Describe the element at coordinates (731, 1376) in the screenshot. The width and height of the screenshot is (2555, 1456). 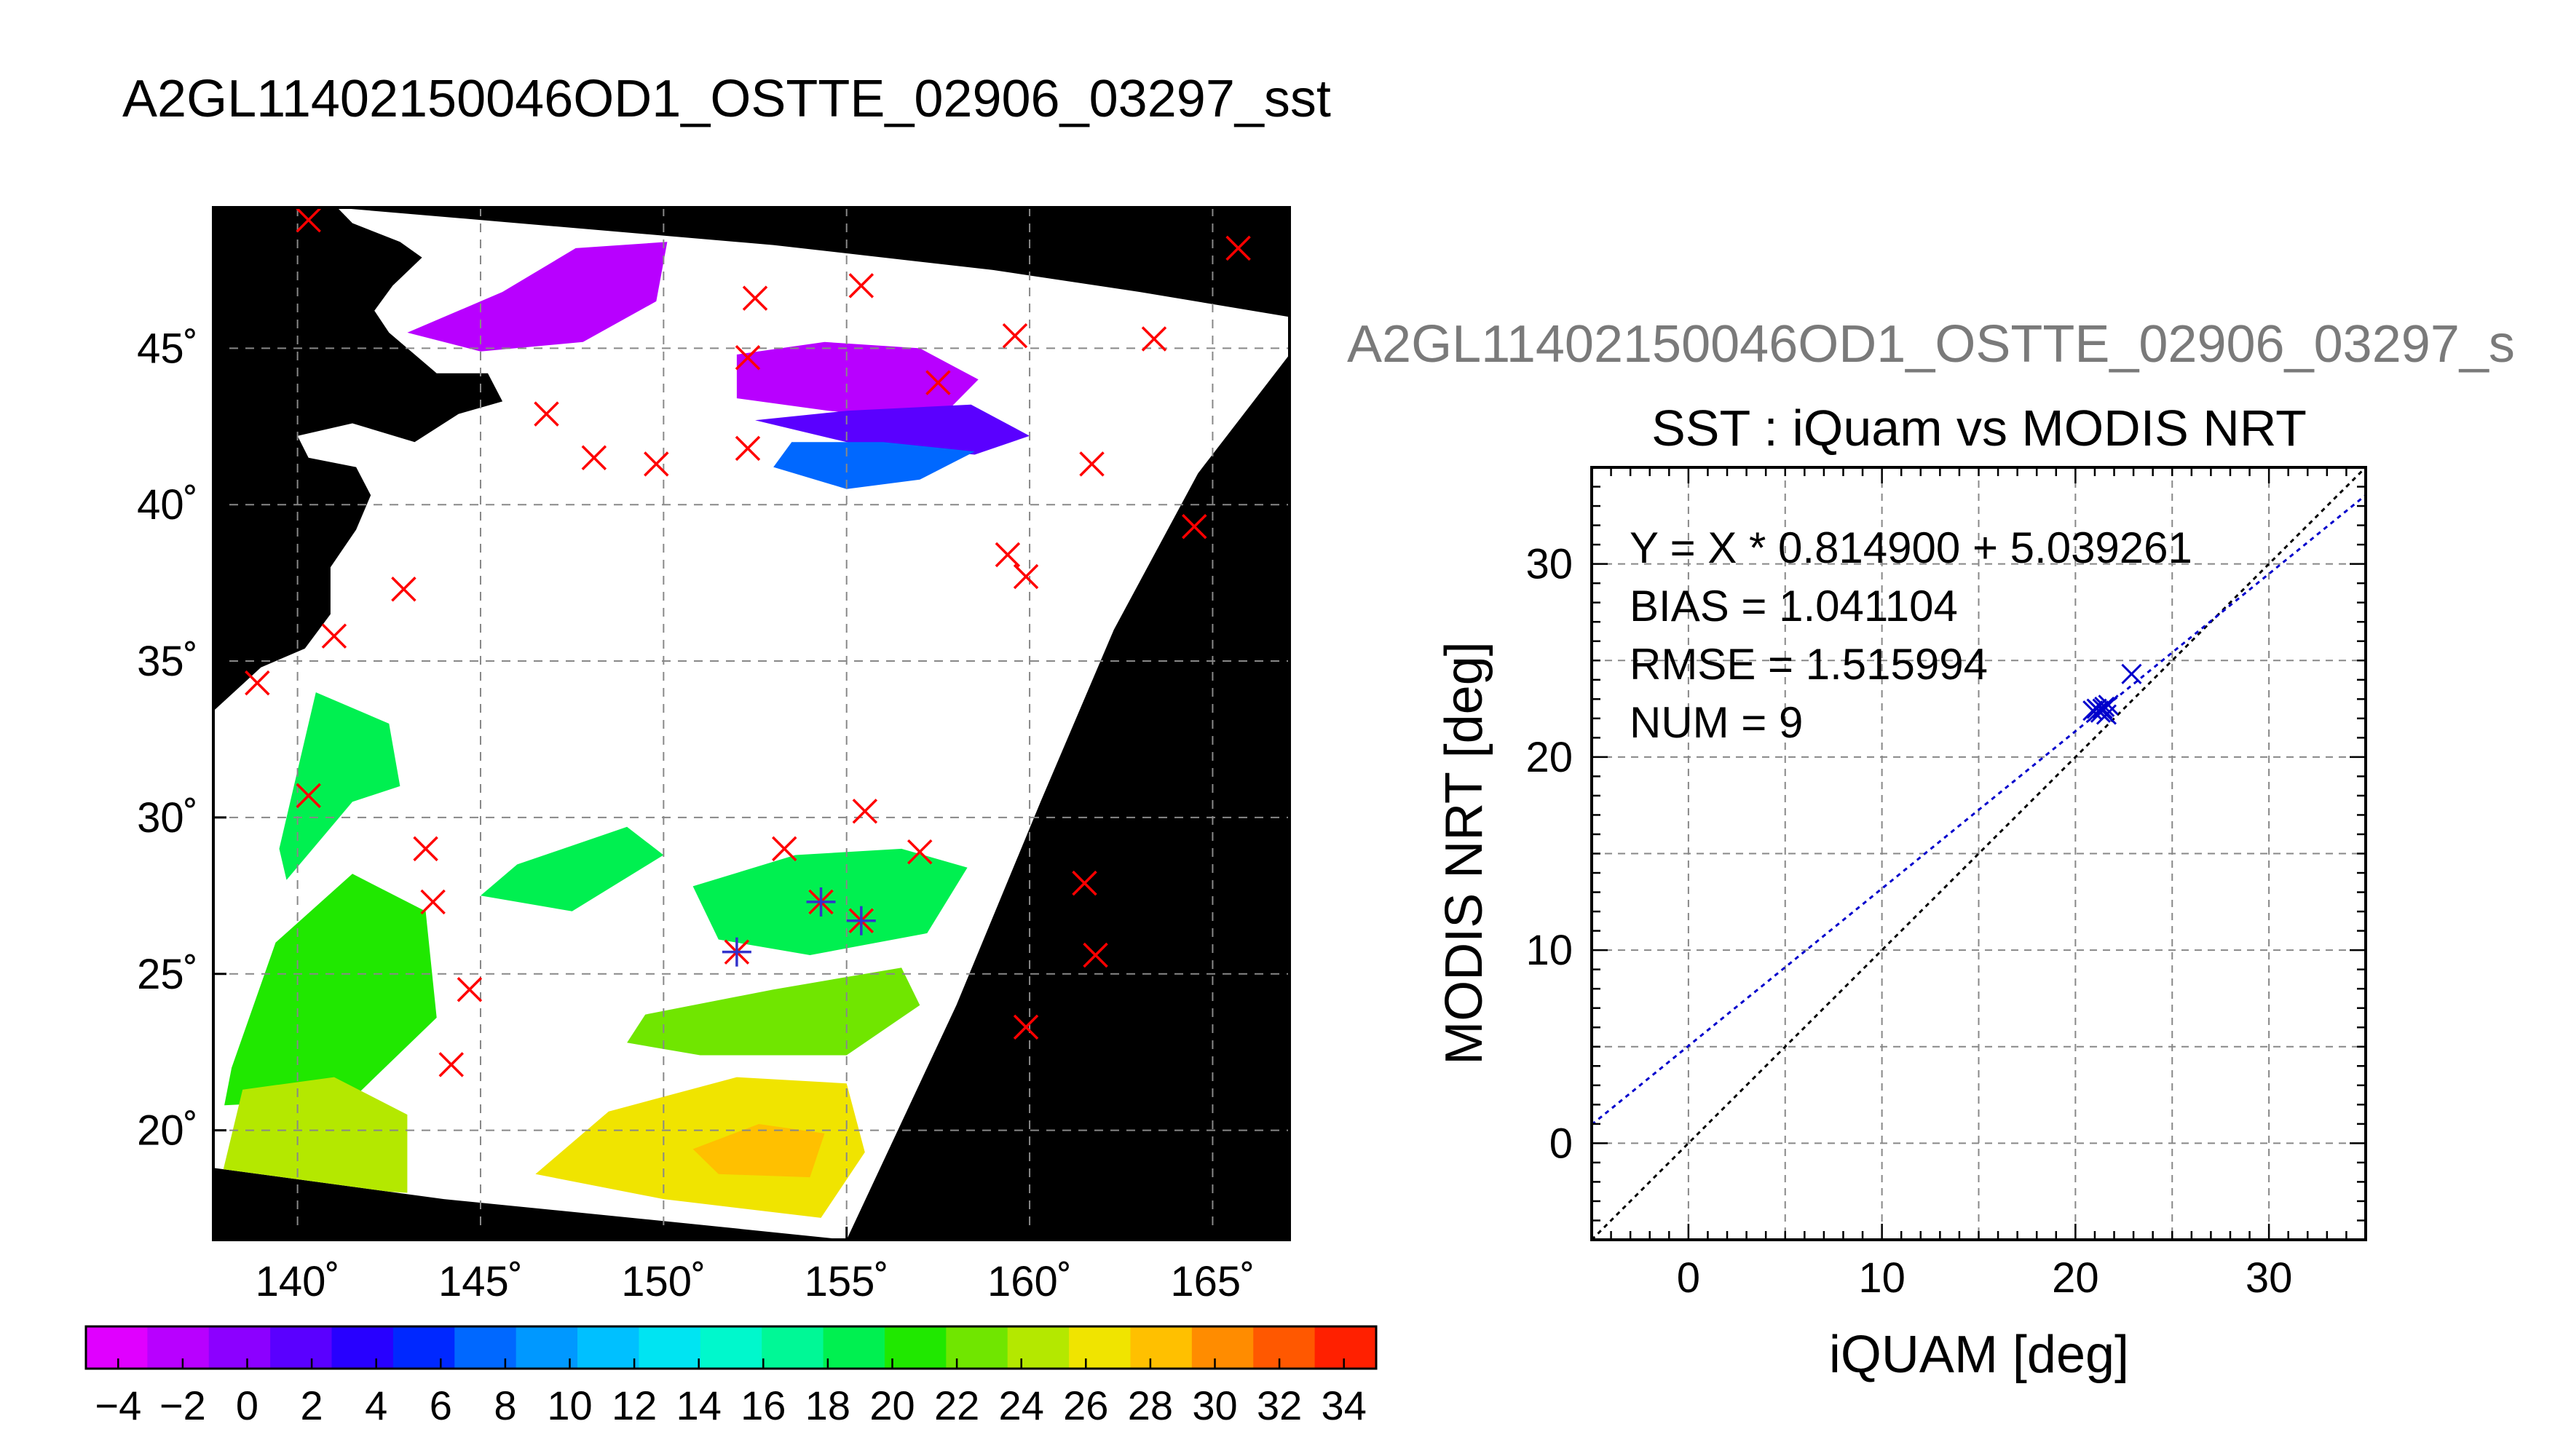
I see `colorbar: −4 −2 0 2 4 6 8 10 12 14 16 18 20 22 24 26 28 30 32 34` at that location.